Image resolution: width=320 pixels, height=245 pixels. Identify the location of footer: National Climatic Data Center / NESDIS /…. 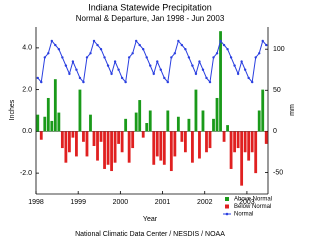
(150, 234).